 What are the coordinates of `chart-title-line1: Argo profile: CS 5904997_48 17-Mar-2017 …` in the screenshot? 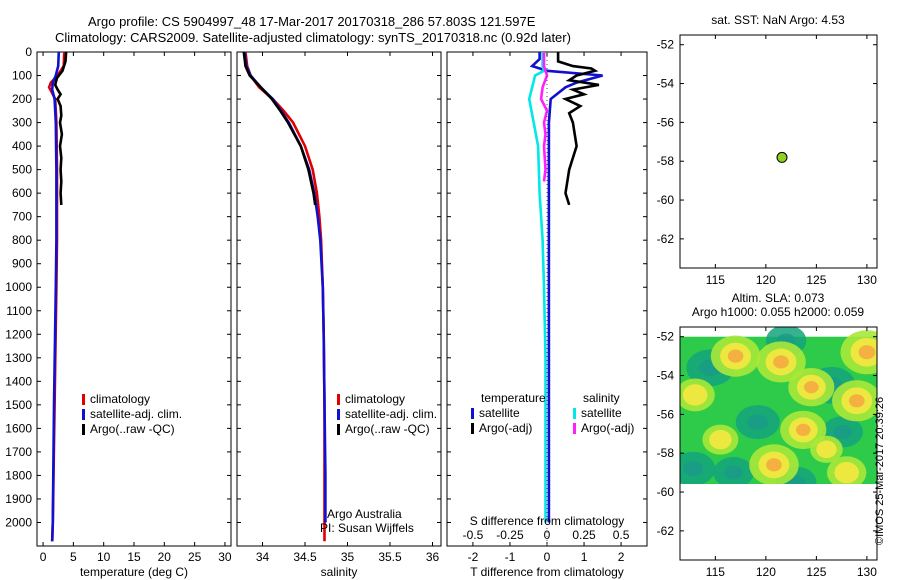 It's located at (312, 21).